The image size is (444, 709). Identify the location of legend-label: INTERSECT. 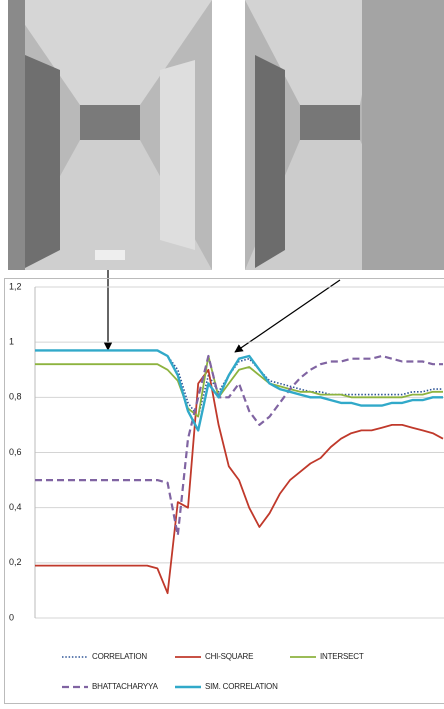
(342, 656).